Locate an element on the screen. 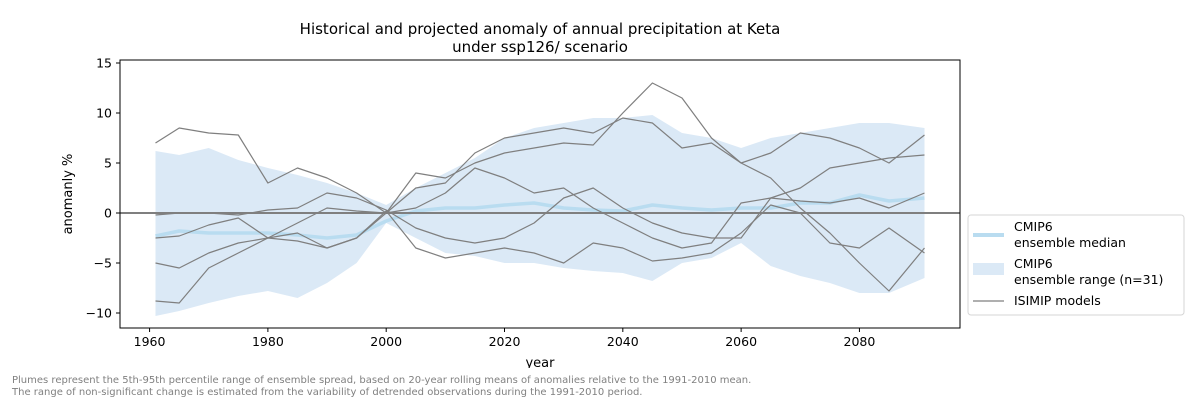  y-tick-label: 15 is located at coordinates (104, 63).